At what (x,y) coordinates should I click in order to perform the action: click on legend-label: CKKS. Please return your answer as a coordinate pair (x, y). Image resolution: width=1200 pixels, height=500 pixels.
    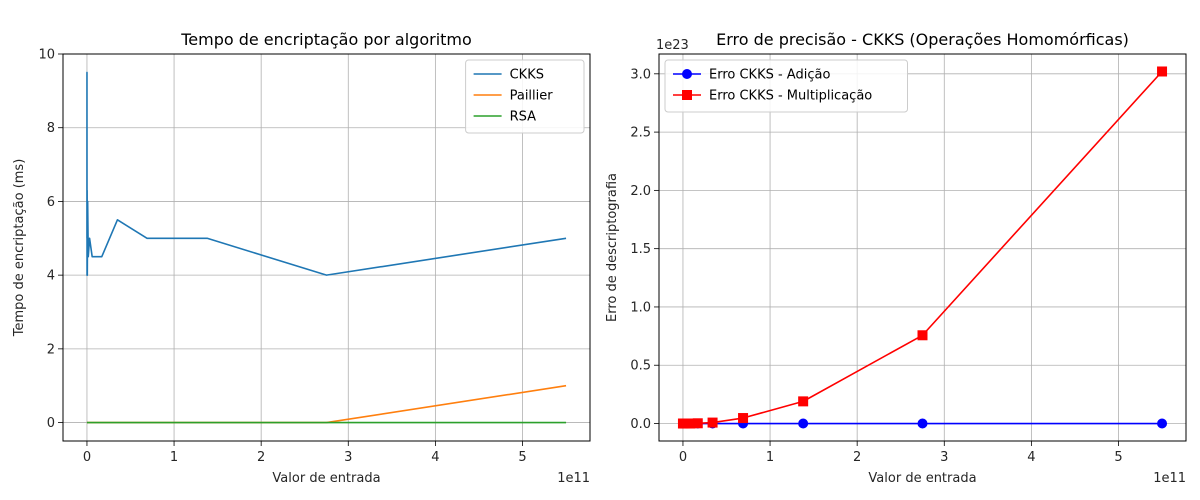
    Looking at the image, I should click on (527, 75).